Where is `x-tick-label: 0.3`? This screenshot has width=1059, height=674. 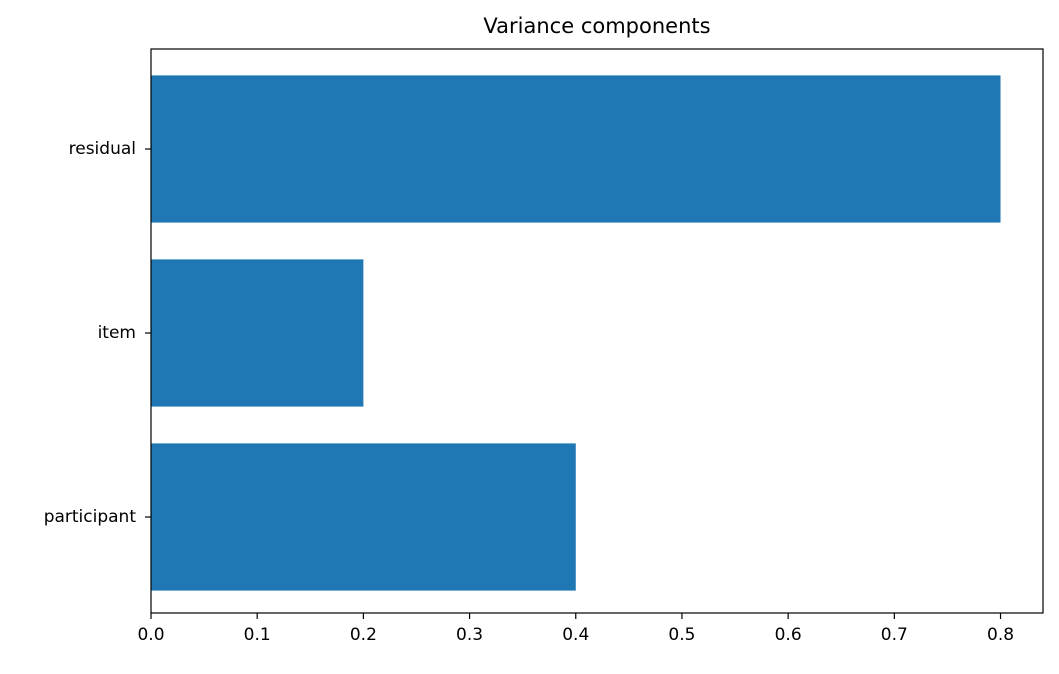 x-tick-label: 0.3 is located at coordinates (469, 635).